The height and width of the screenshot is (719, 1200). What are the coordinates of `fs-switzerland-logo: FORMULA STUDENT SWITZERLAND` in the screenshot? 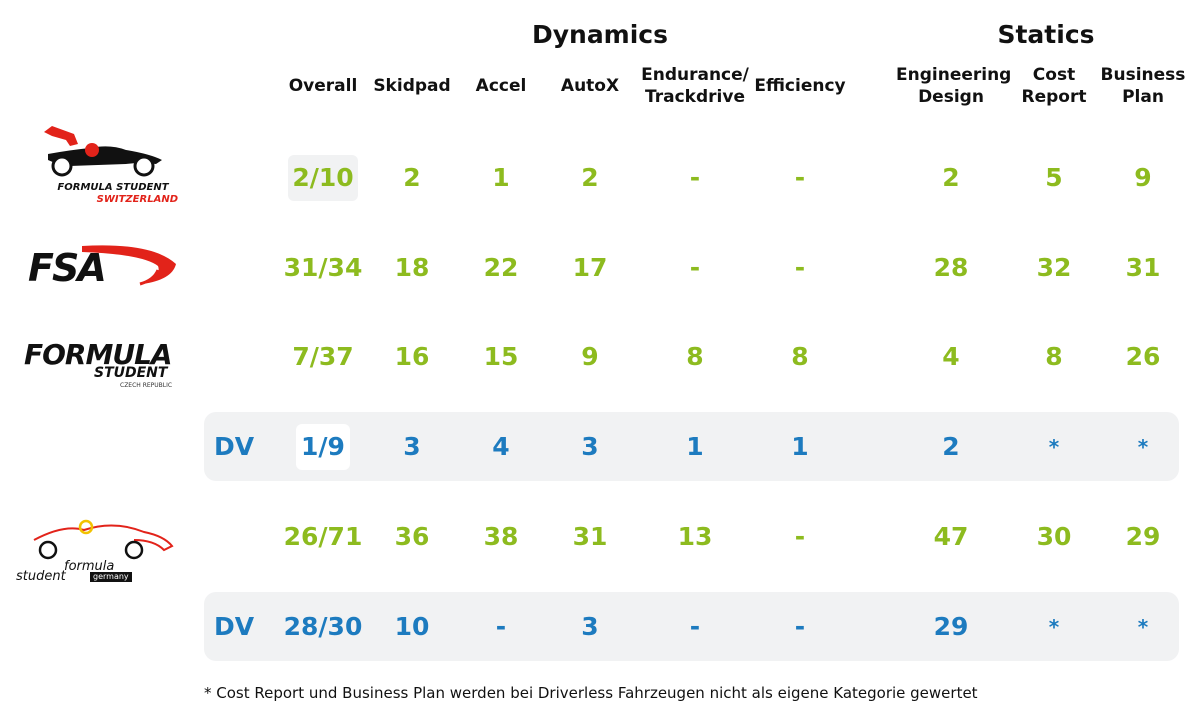 It's located at (110, 167).